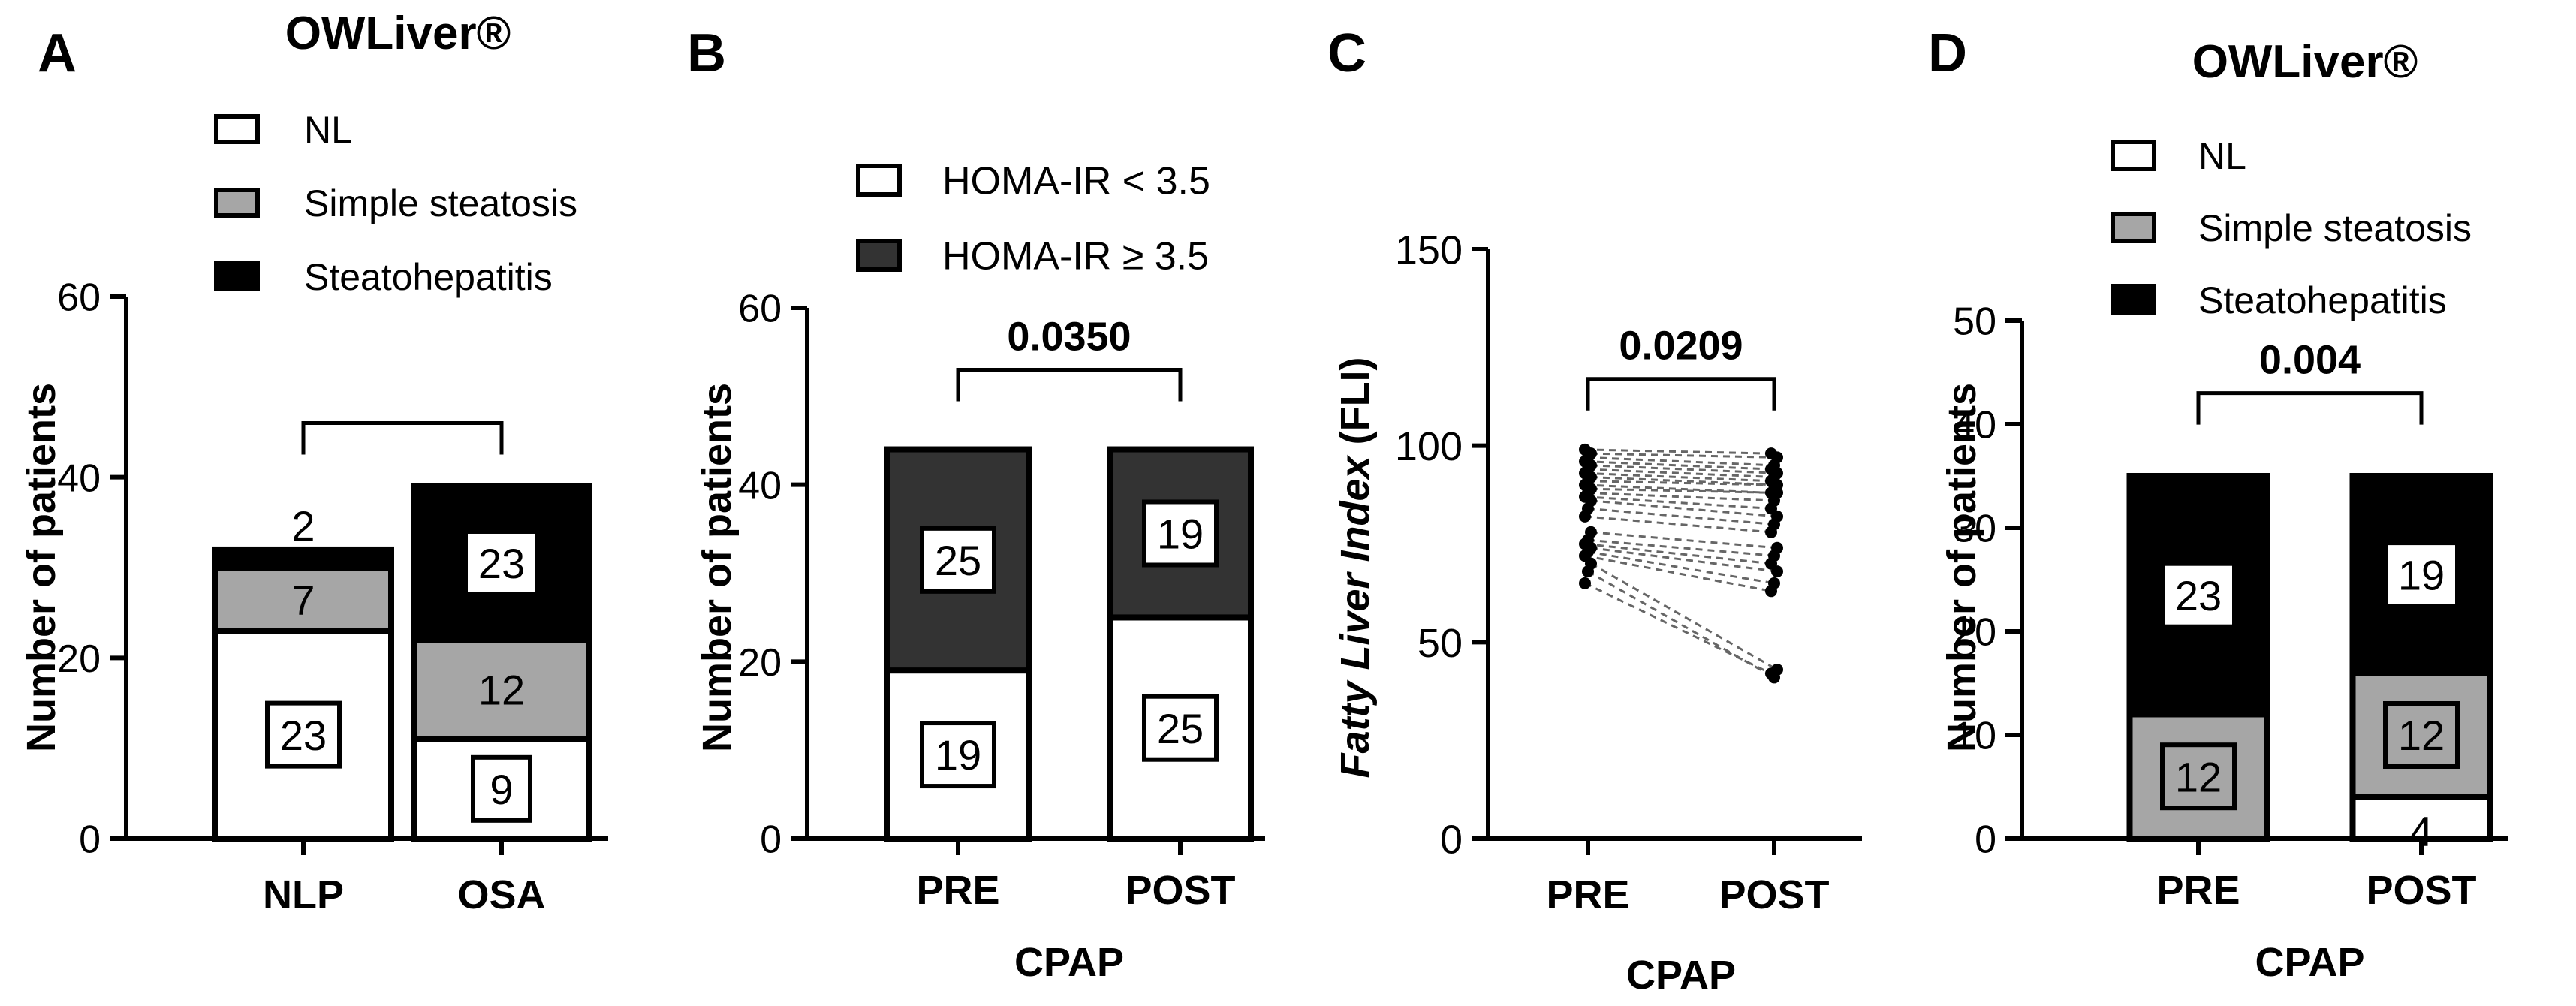  I want to click on p-value-label: 0.004, so click(2310, 360).